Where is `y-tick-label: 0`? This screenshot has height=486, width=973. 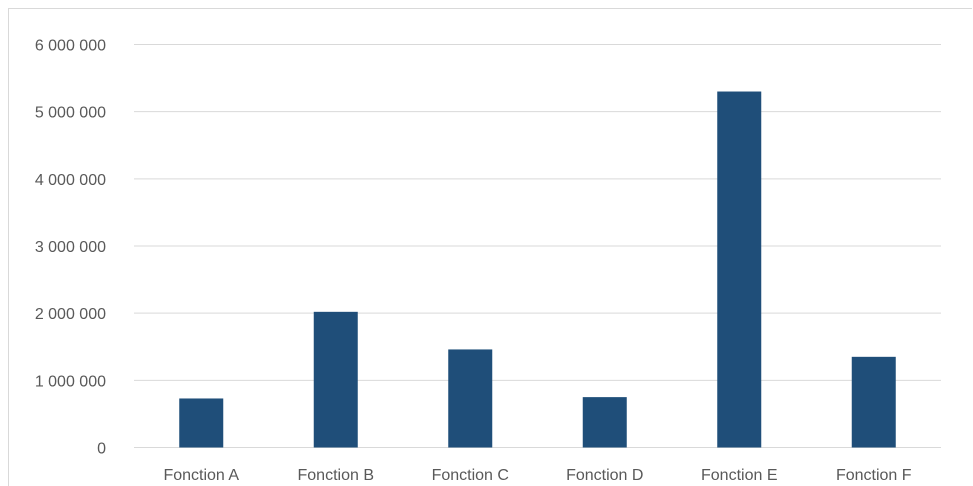
y-tick-label: 0 is located at coordinates (101, 449).